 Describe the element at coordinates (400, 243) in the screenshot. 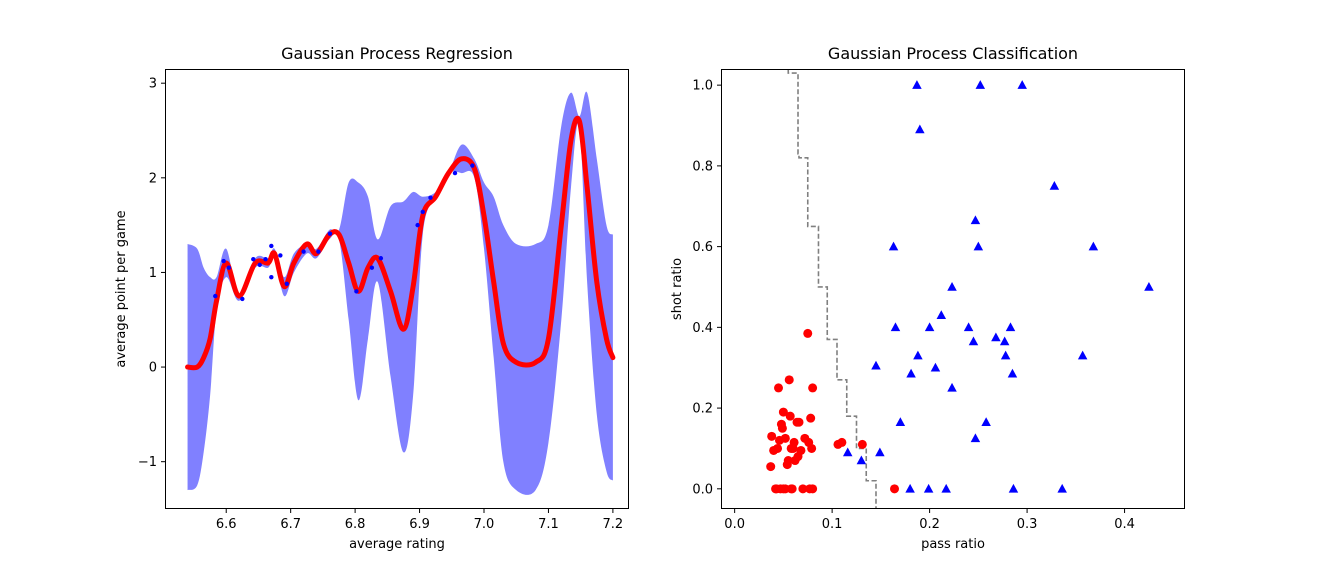

I see `gpr-mean-line` at that location.